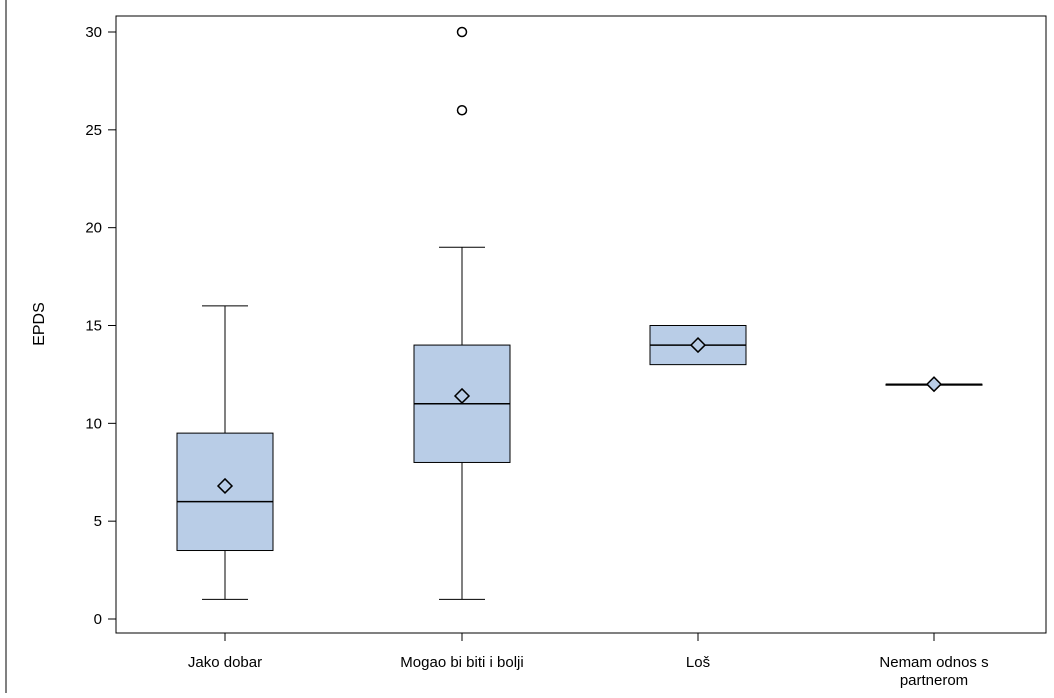 This screenshot has height=698, width=1054. What do you see at coordinates (93, 326) in the screenshot?
I see `y-tick-label: 15` at bounding box center [93, 326].